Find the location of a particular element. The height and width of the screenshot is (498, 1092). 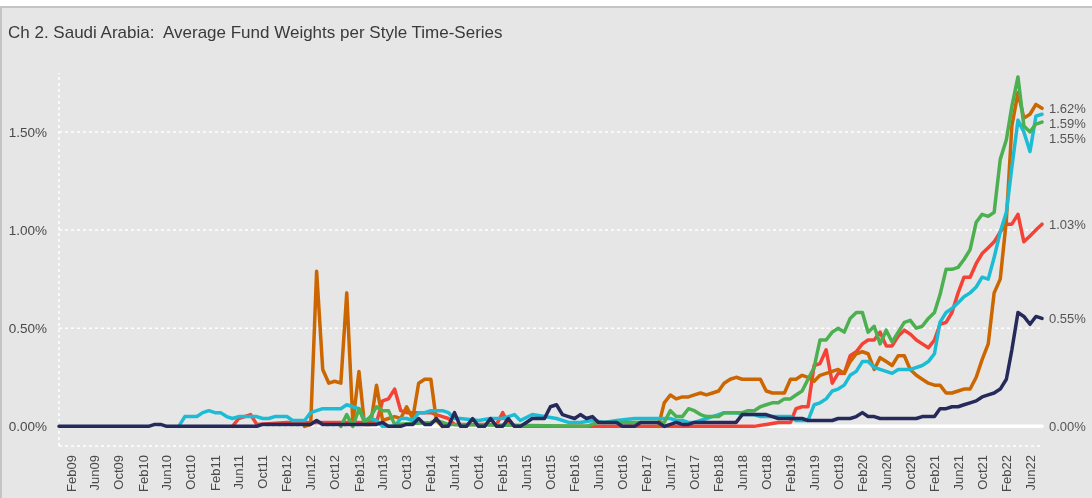

annotation: 0.00% is located at coordinates (1068, 426).